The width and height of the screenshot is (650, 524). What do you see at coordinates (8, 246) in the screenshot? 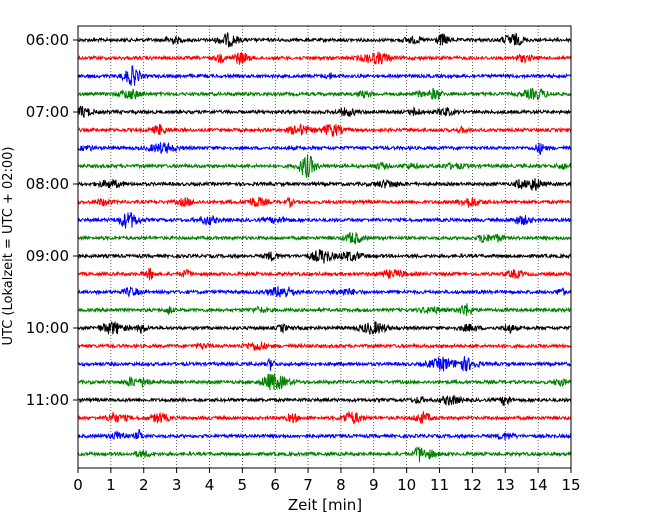
I see `y-axis-label: UTC (Lokalzeit = UTC + 02:00)` at bounding box center [8, 246].